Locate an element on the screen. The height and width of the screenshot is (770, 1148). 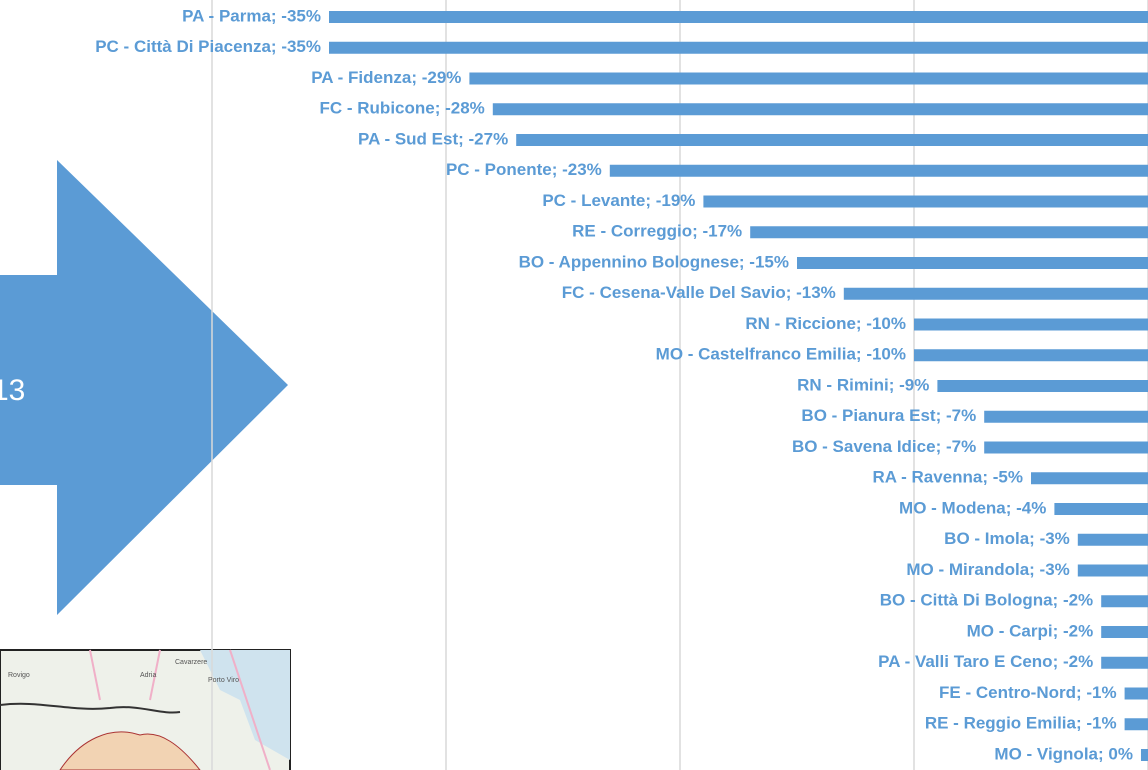
map-roads is located at coordinates (180, 709).